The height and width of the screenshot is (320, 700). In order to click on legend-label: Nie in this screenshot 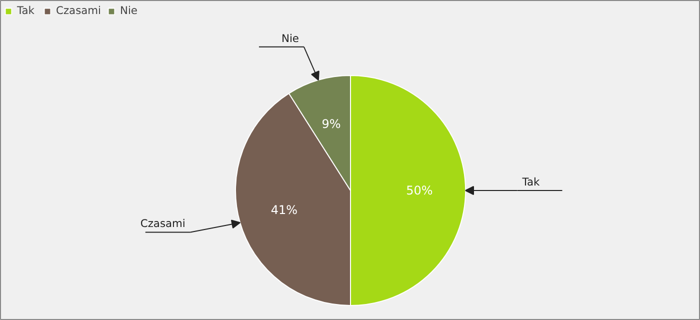, I will do `click(129, 10)`.